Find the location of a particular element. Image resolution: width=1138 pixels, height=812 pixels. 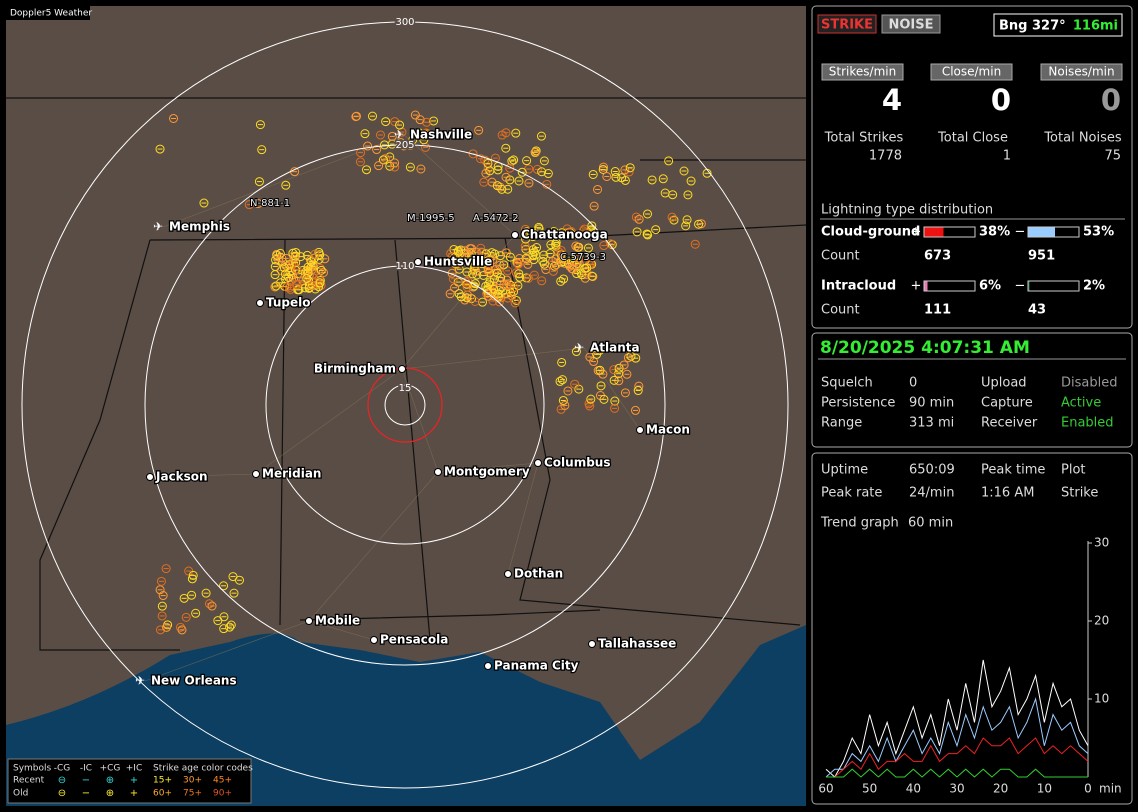

station-label: C-5739-3 is located at coordinates (583, 257).